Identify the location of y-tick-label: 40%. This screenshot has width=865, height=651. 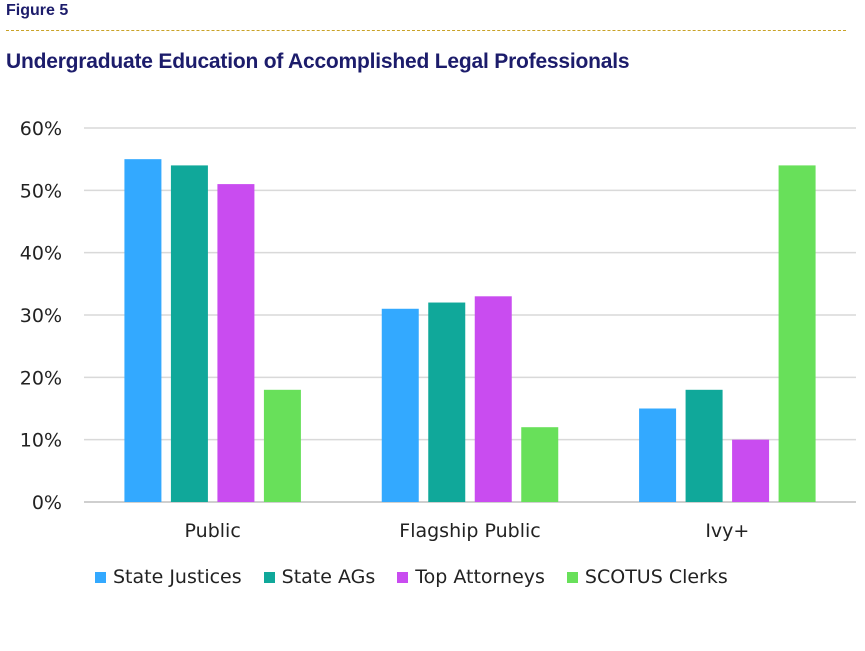
(41, 254).